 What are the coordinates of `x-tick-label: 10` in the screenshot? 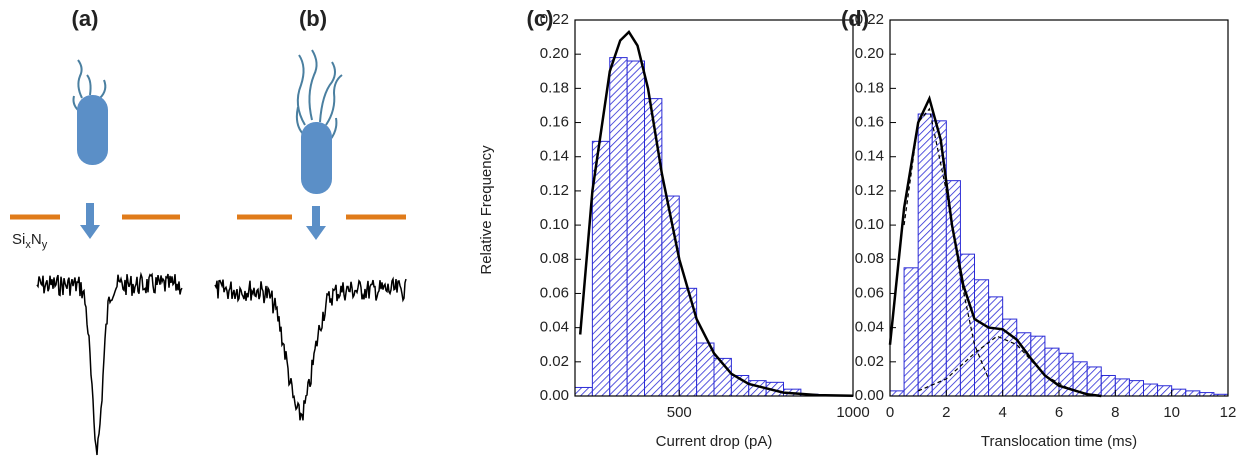 It's located at (1171, 412).